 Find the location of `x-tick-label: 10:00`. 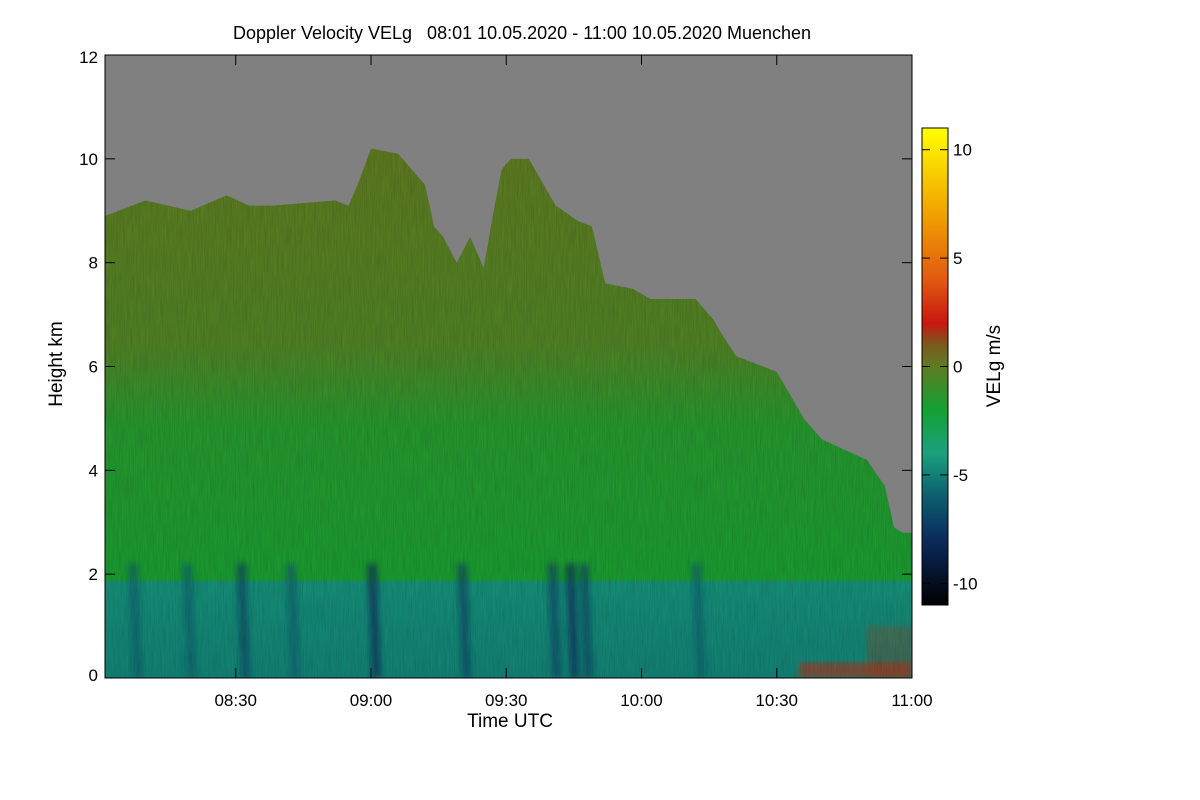

x-tick-label: 10:00 is located at coordinates (641, 700).